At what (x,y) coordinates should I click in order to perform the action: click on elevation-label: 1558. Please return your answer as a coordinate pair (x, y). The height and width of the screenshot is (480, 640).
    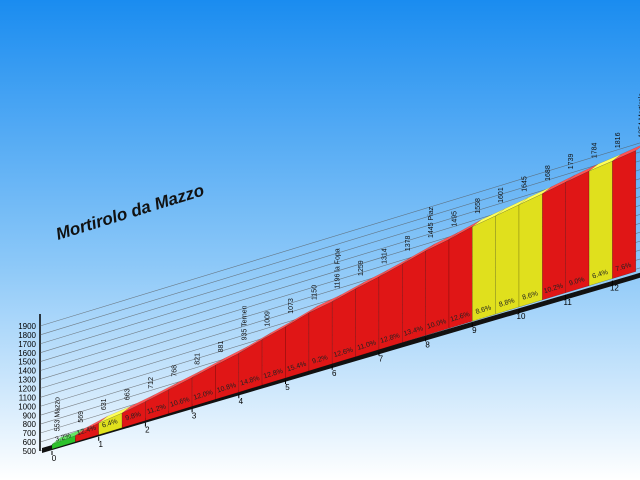
    Looking at the image, I should click on (478, 206).